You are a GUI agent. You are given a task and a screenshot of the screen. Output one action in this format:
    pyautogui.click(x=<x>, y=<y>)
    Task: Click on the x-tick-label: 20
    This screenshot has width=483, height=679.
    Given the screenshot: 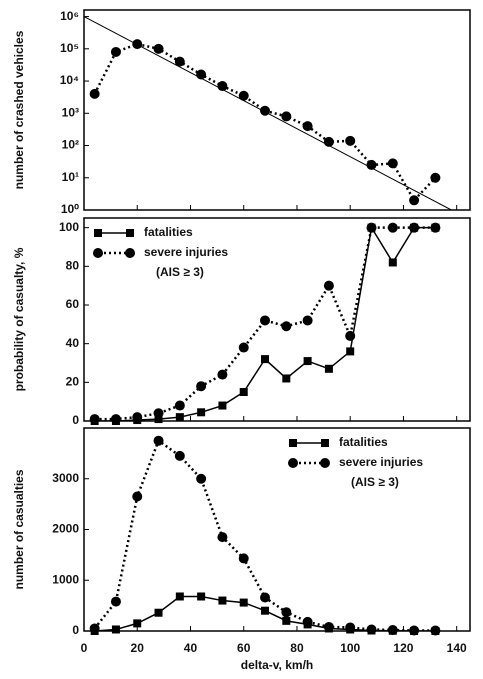 What is the action you would take?
    pyautogui.click(x=138, y=648)
    